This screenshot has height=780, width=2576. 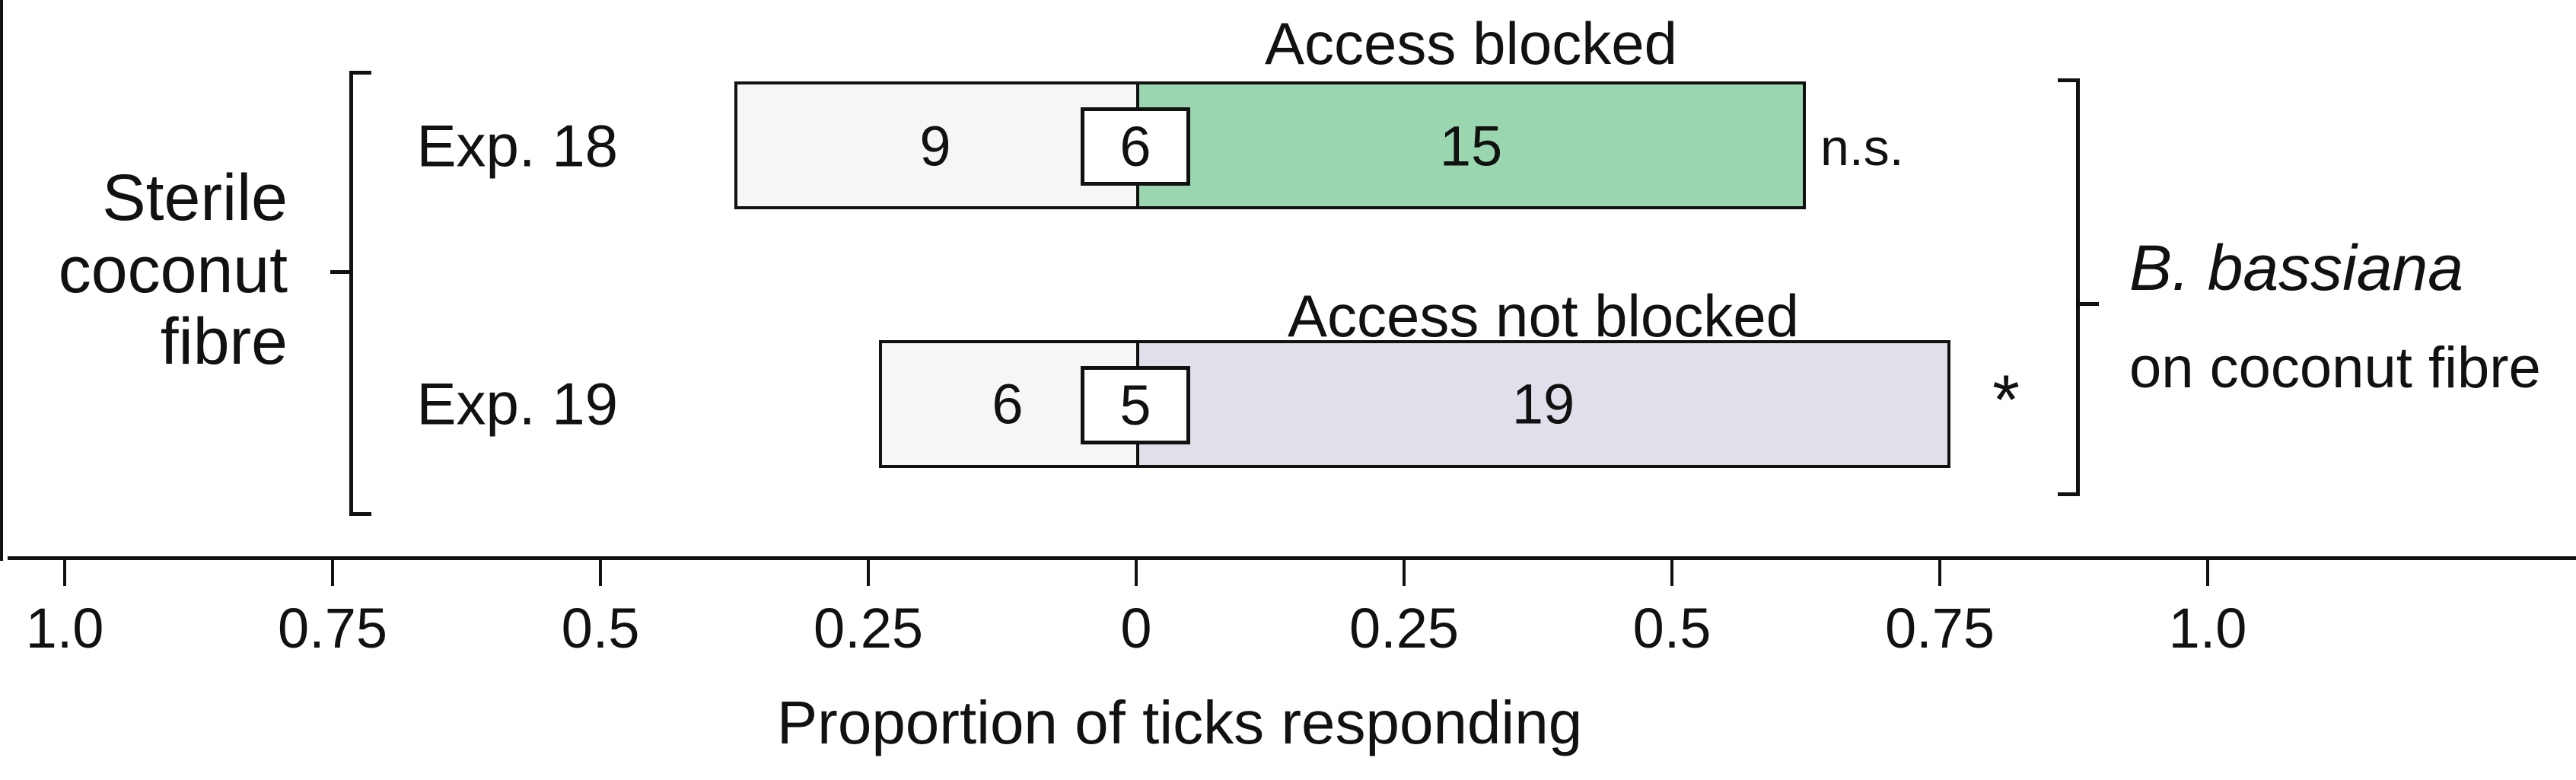 I want to click on x-axis-line, so click(x=1292, y=558).